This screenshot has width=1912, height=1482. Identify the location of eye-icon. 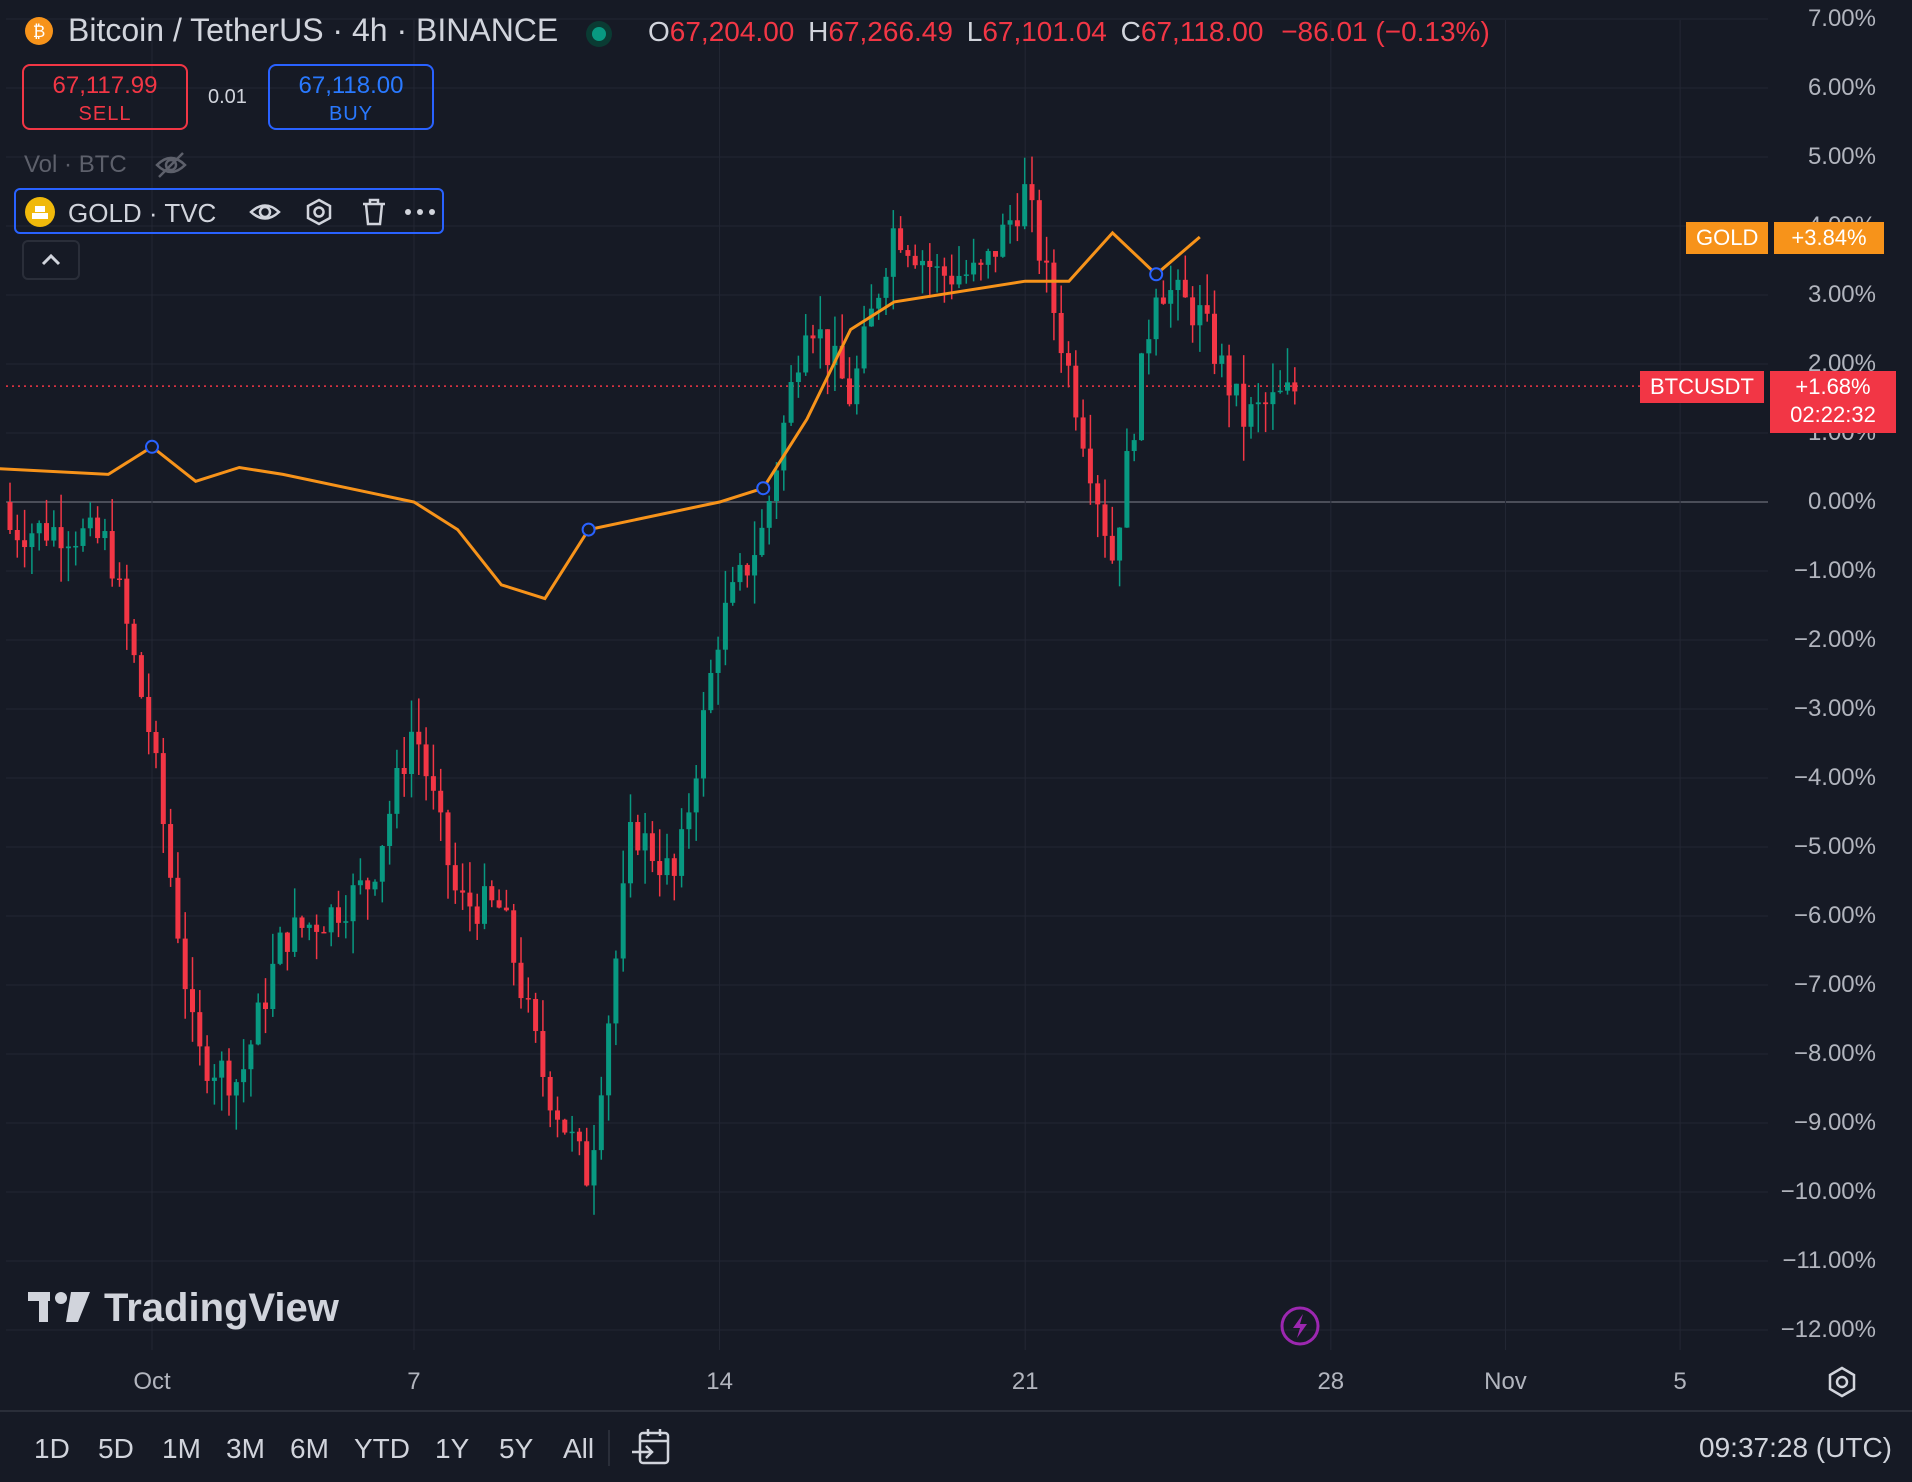
(265, 212).